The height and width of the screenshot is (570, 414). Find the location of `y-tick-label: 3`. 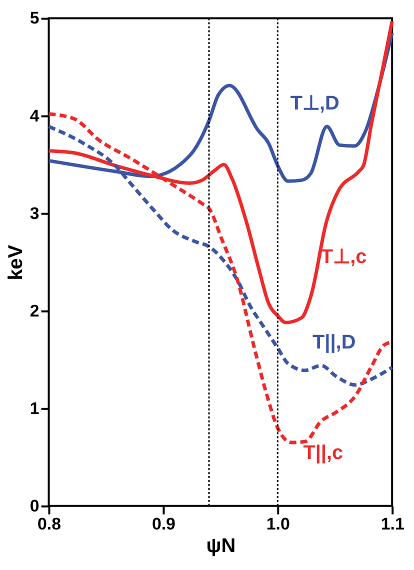

y-tick-label: 3 is located at coordinates (35, 213).